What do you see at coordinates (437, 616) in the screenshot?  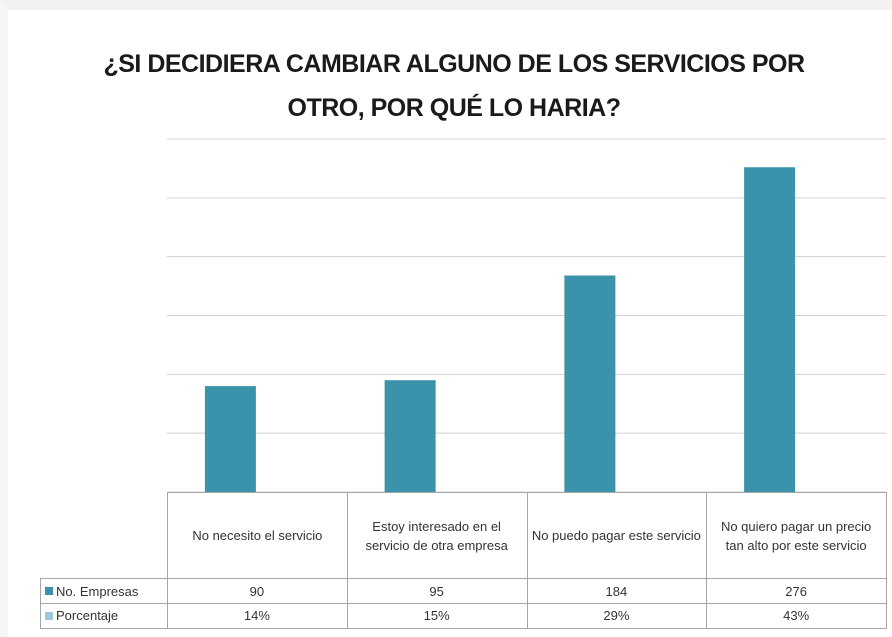 I see `table-value: 15%` at bounding box center [437, 616].